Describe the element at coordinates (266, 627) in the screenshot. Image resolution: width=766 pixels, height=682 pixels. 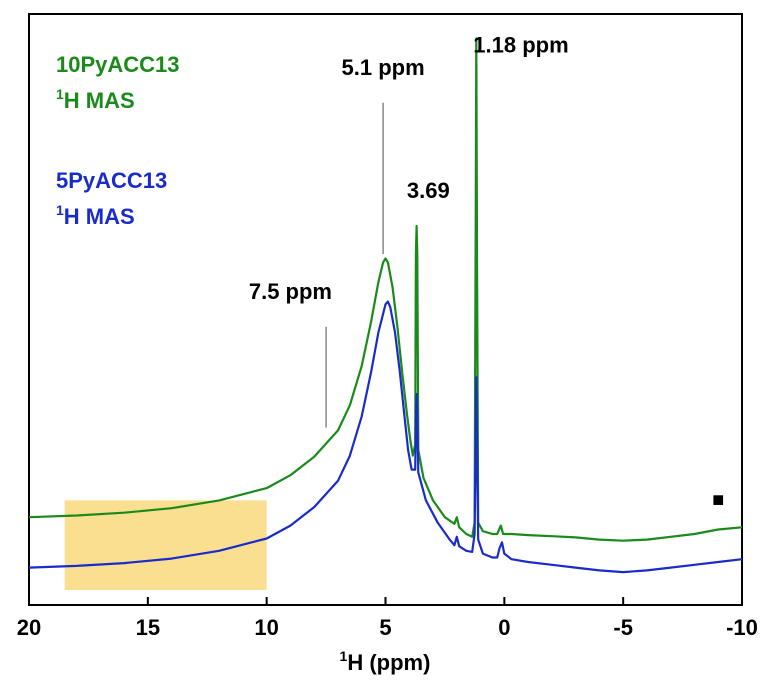
I see `x-tick-label: 10` at that location.